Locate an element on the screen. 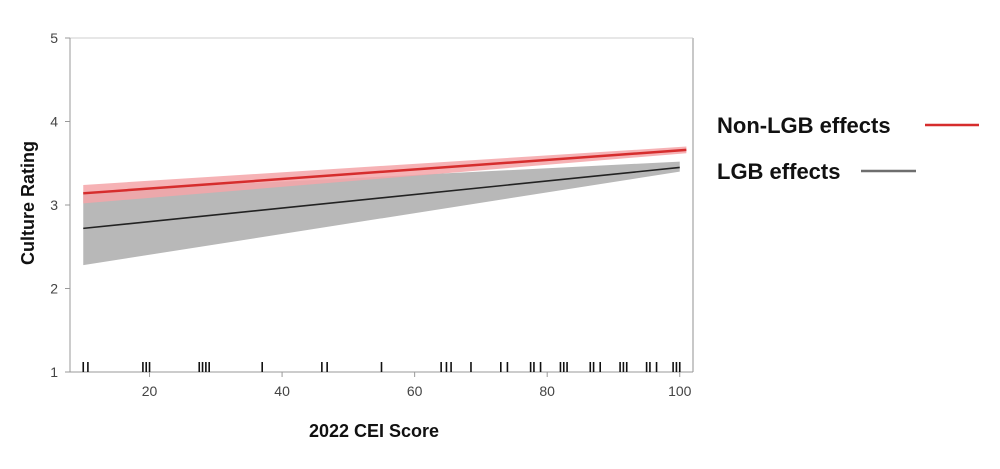 This screenshot has height=469, width=1000. x-tick-label: 60 is located at coordinates (415, 391).